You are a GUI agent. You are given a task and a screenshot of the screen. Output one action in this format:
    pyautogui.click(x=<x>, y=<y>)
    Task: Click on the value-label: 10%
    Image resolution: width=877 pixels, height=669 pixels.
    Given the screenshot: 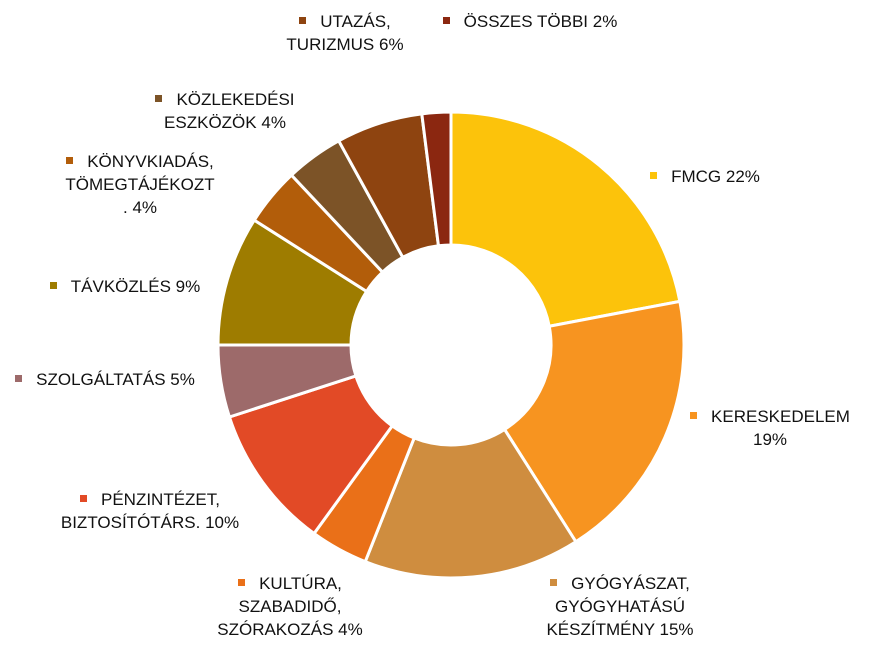 What is the action you would take?
    pyautogui.click(x=222, y=522)
    